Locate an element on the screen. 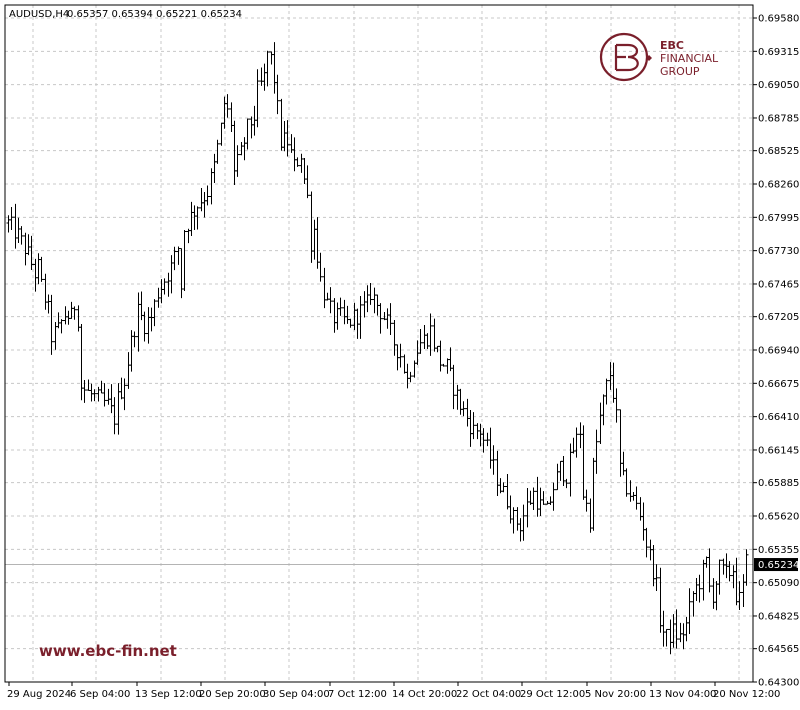  company-logo: EBC FINANCIAL GROUP is located at coordinates (659, 57).